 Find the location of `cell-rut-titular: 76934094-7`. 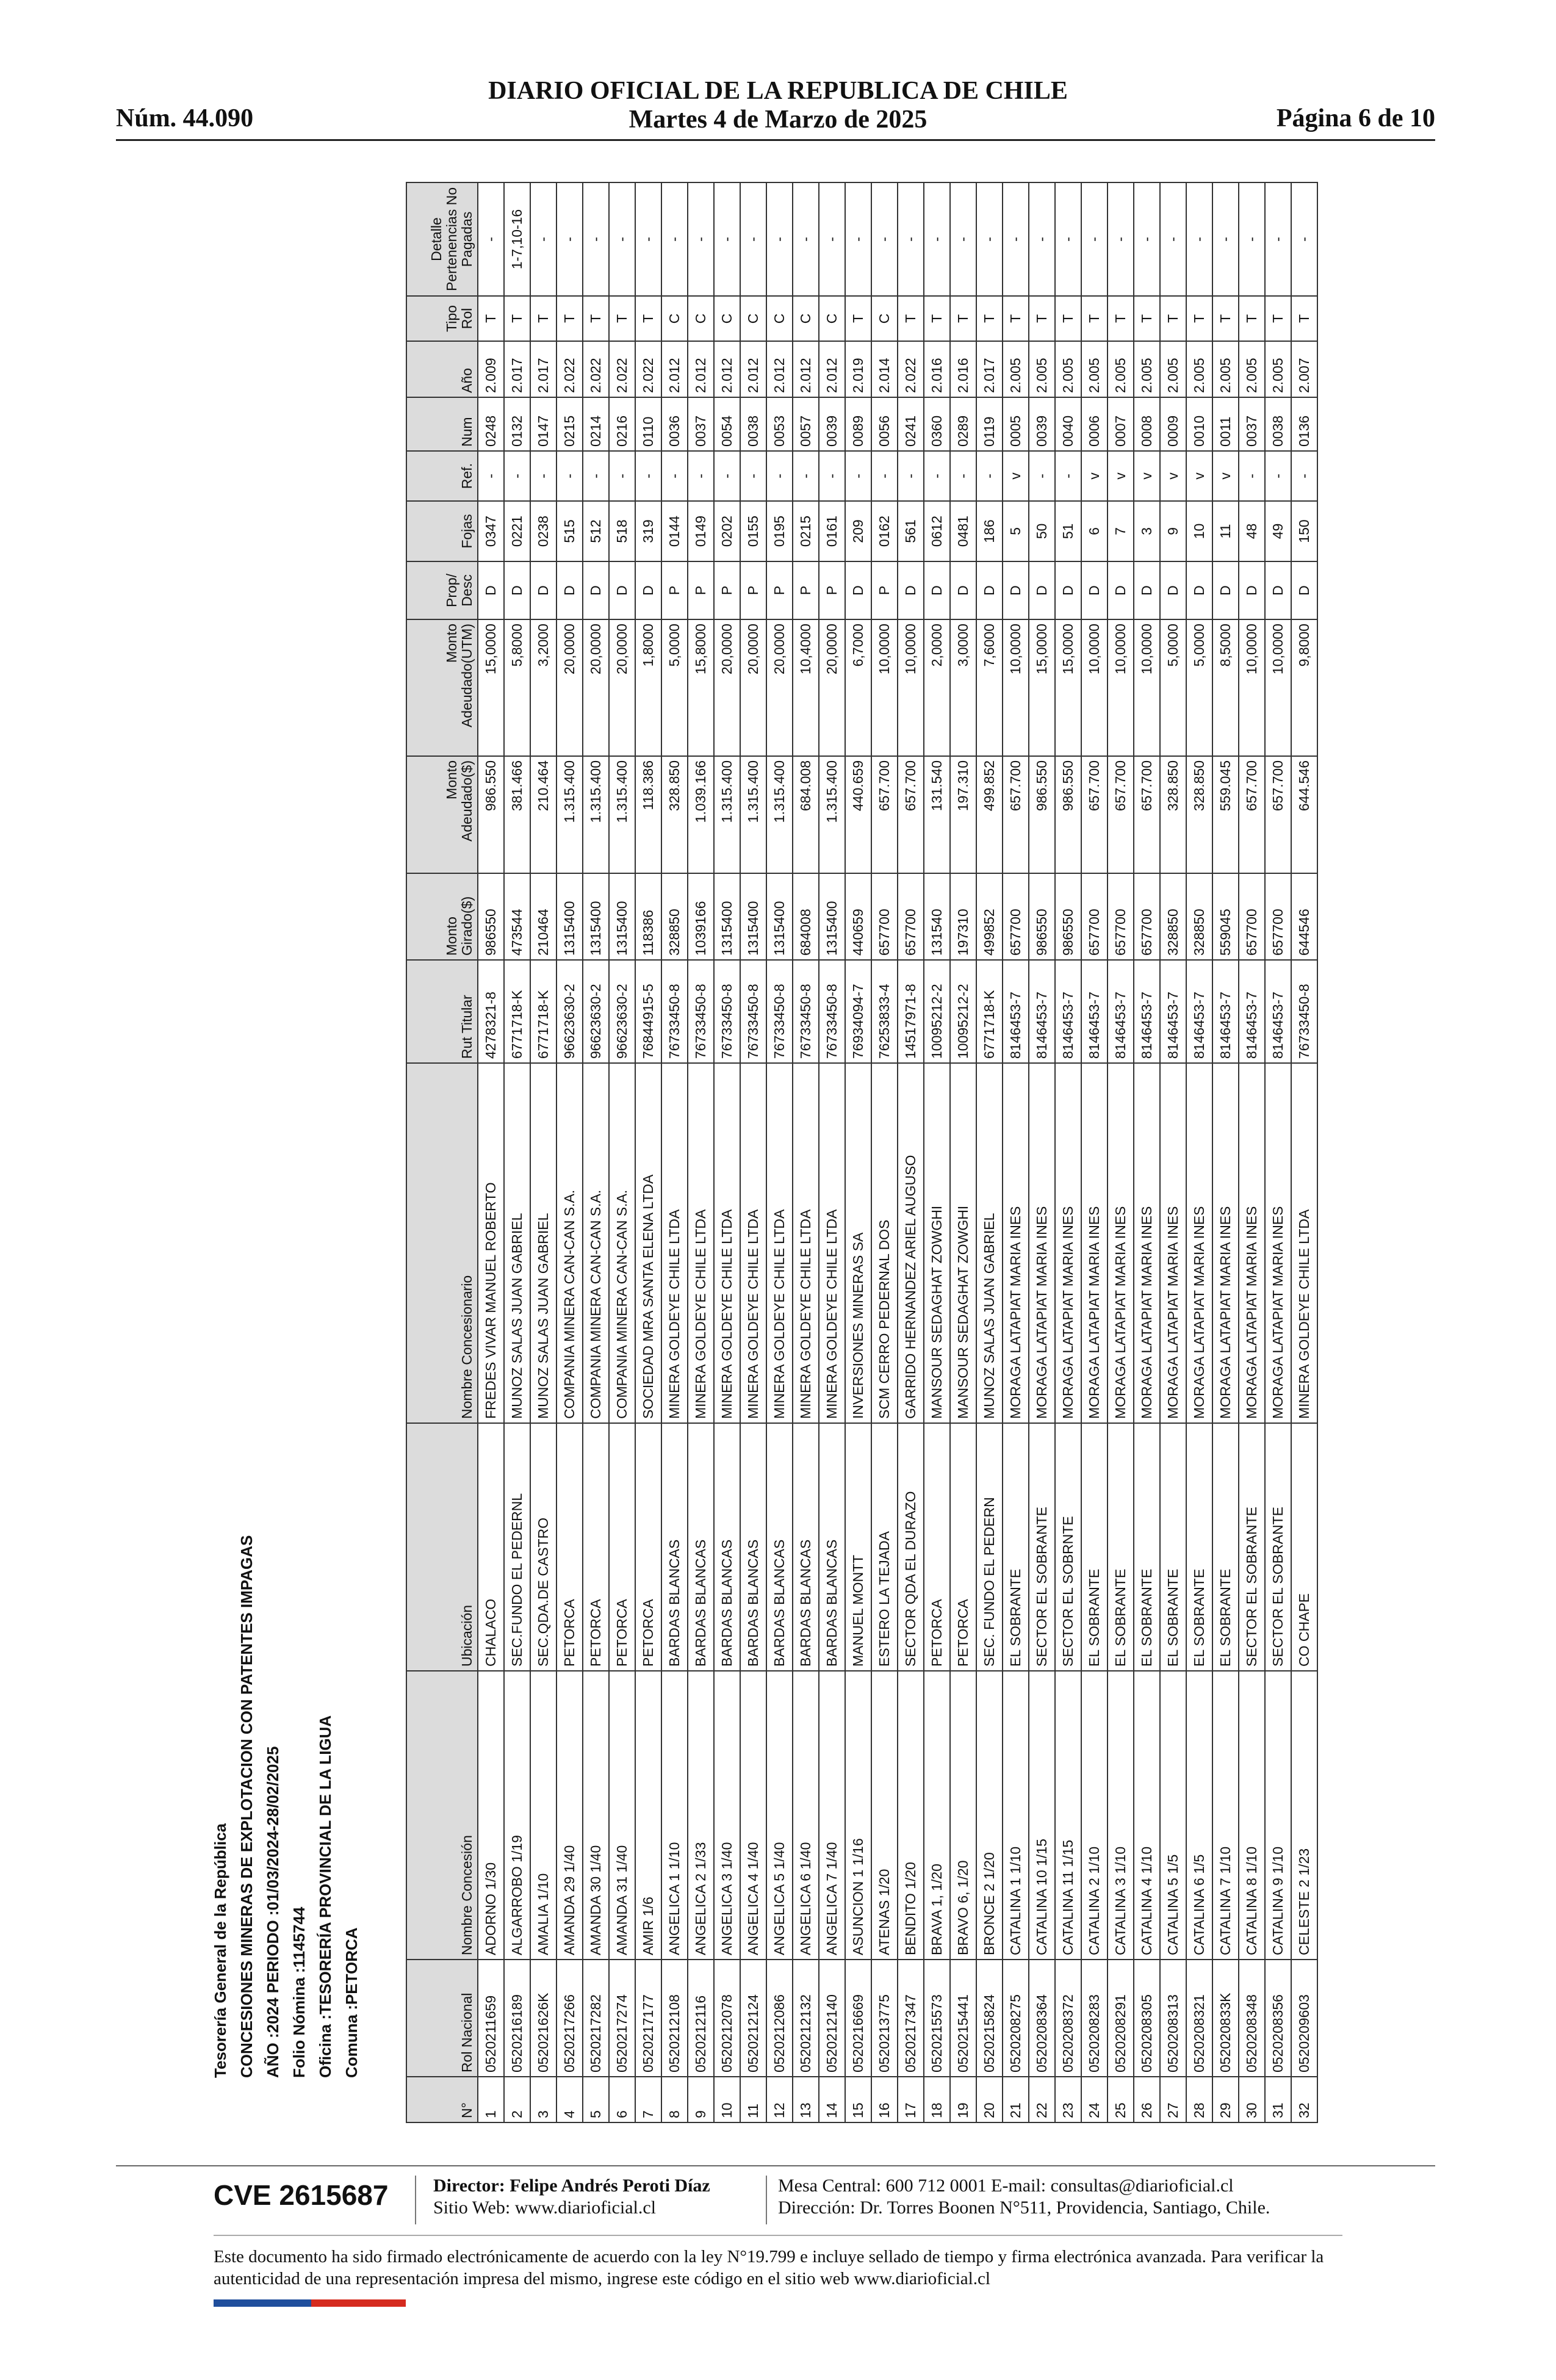

cell-rut-titular: 76934094-7 is located at coordinates (858, 1012).